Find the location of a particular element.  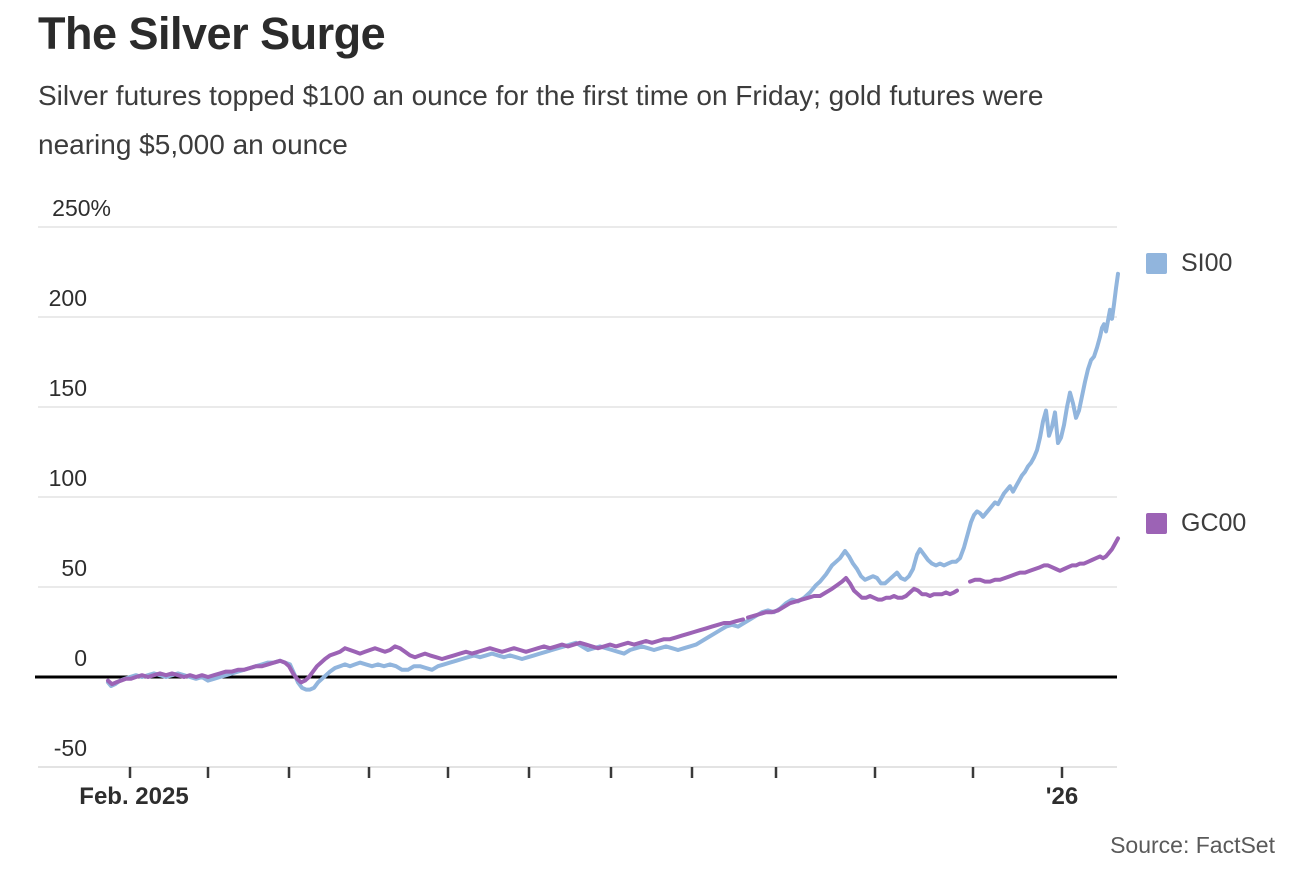

si00-legend-label: SI00 is located at coordinates (1207, 263).